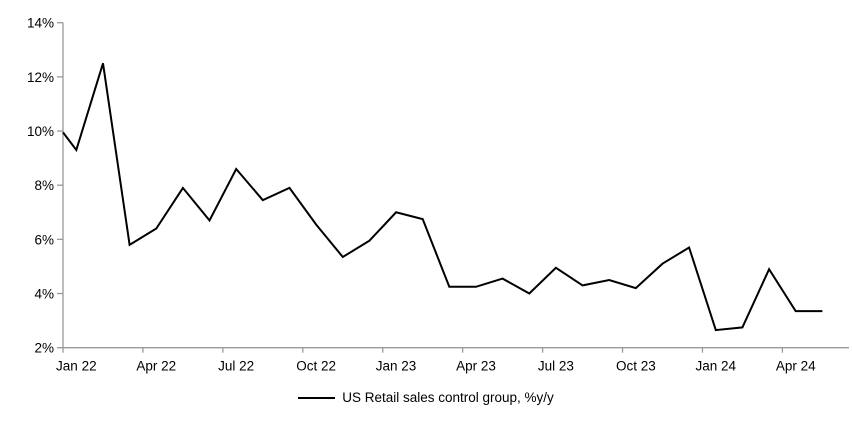  What do you see at coordinates (40, 77) in the screenshot?
I see `y-tick-label: 12%` at bounding box center [40, 77].